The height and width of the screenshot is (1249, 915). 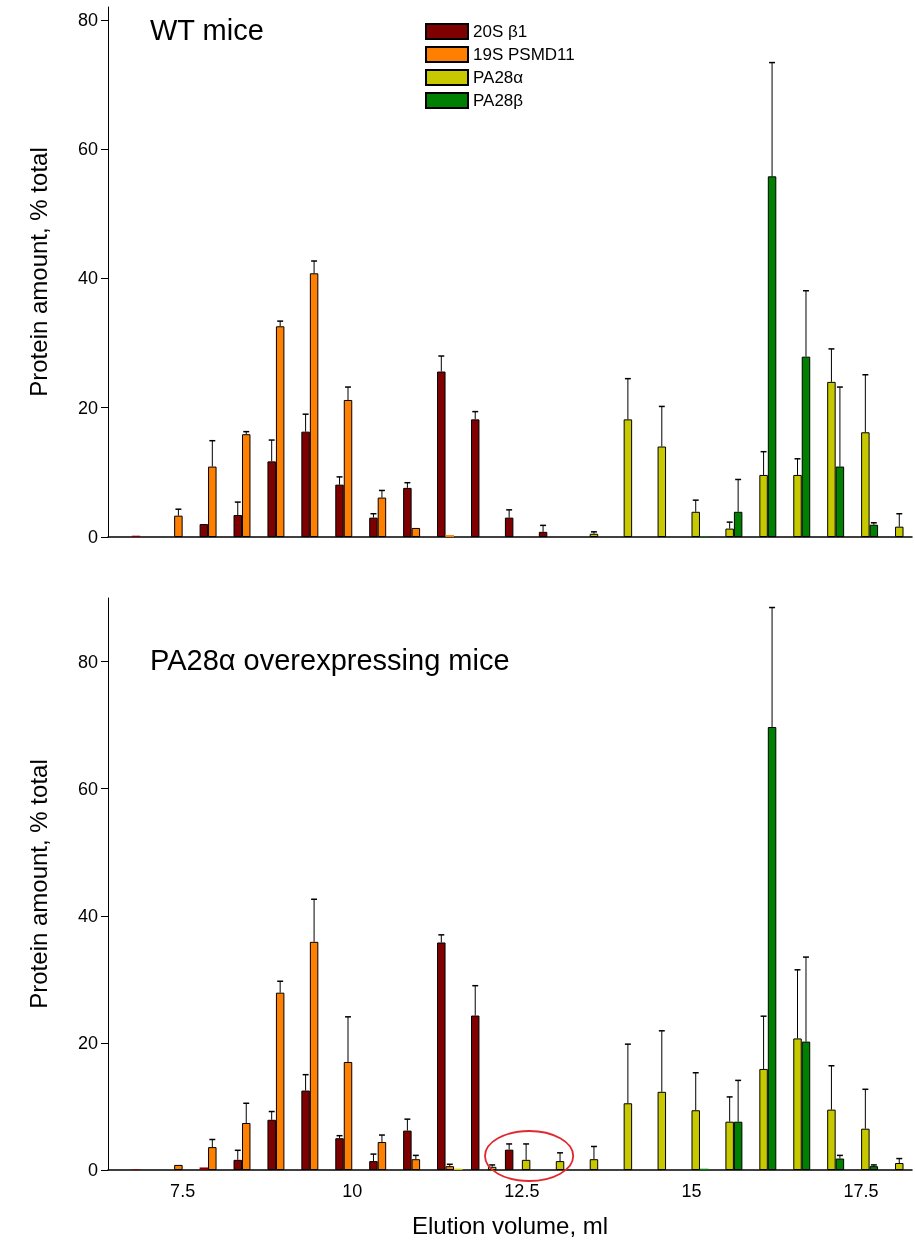 I want to click on bar, so click(x=204, y=1168).